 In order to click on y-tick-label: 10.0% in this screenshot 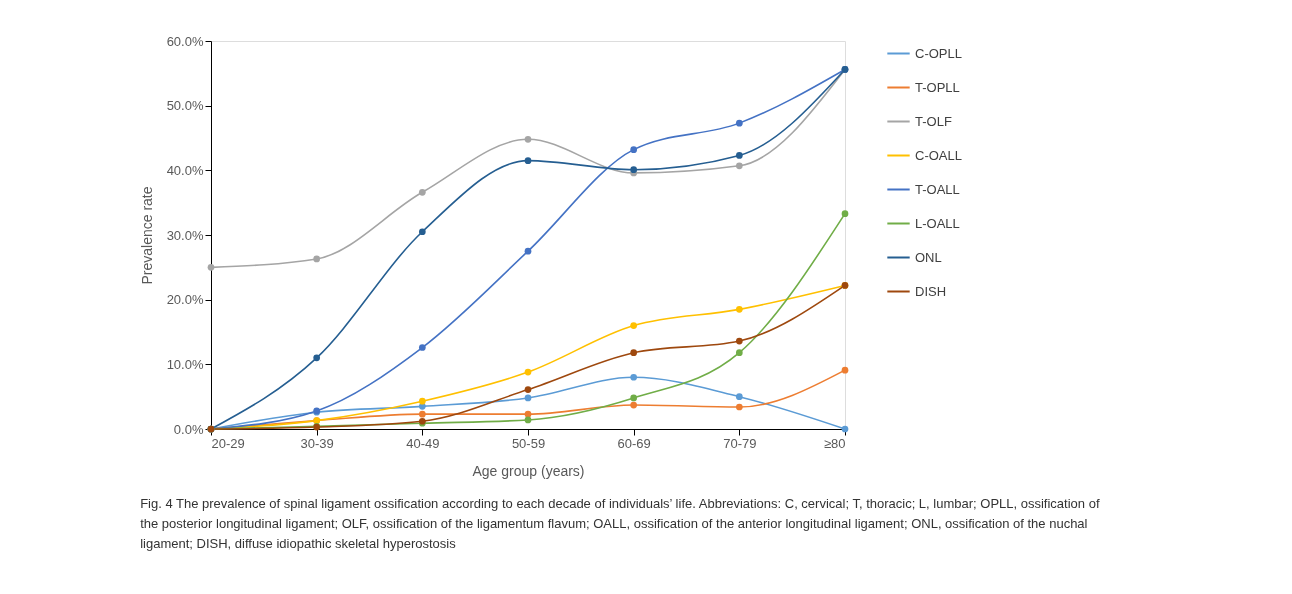, I will do `click(185, 364)`.